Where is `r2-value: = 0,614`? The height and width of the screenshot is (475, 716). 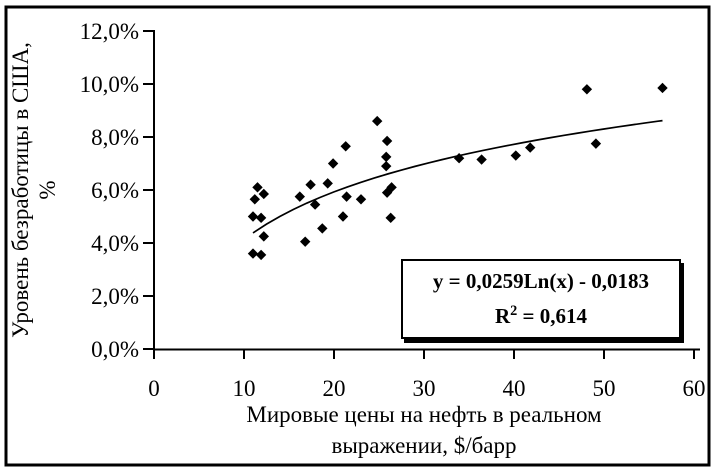 r2-value: = 0,614 is located at coordinates (552, 316).